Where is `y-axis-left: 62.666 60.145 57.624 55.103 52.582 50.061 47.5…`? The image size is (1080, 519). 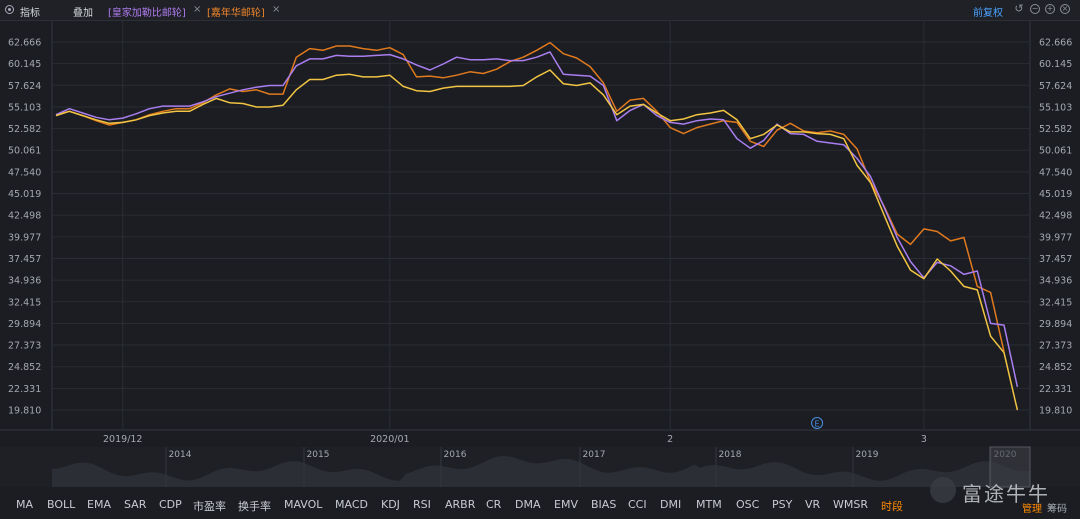
y-axis-left: 62.666 60.145 57.624 55.103 52.582 50.061 47.5… is located at coordinates (24, 227).